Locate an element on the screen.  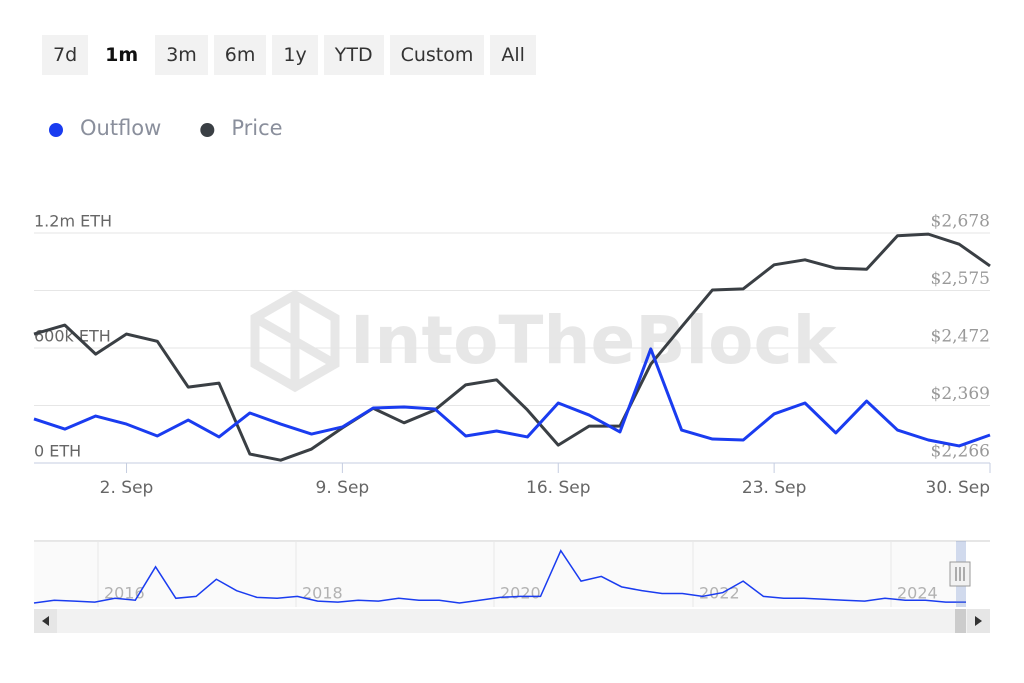
x-tick-label: 23. Sep is located at coordinates (774, 488).